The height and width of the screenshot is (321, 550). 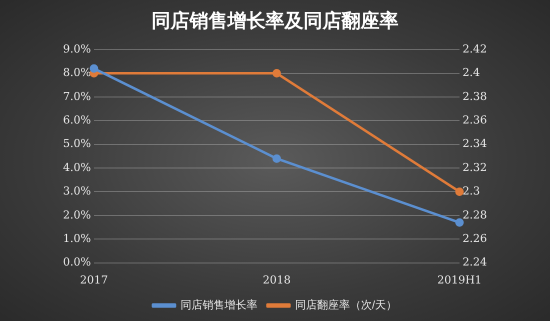 I want to click on y2-tick-label: 2.3, so click(x=471, y=191).